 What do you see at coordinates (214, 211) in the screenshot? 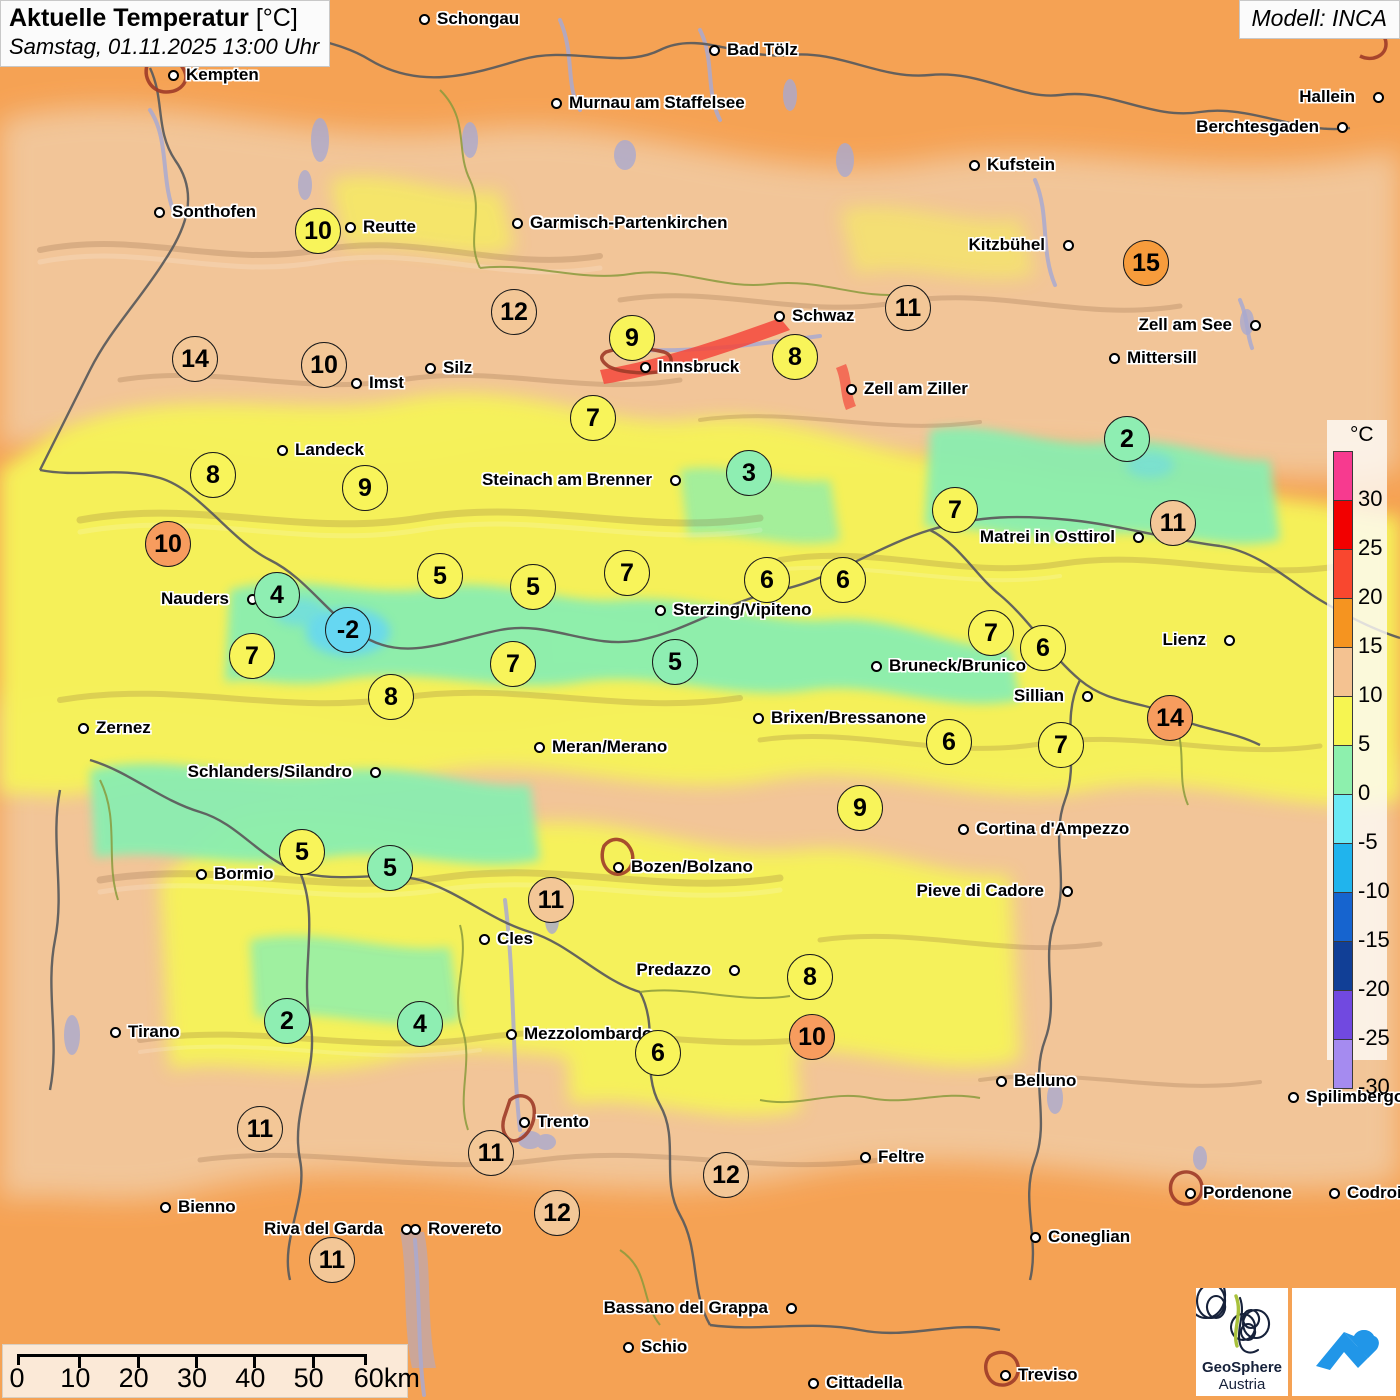
I see `city-label: Sonthofen` at bounding box center [214, 211].